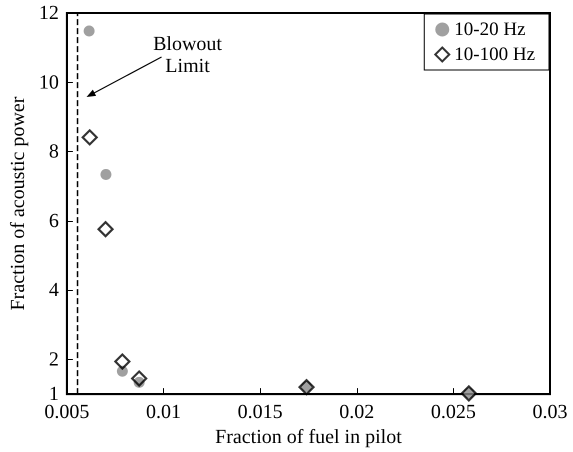 Image resolution: width=573 pixels, height=452 pixels. What do you see at coordinates (18, 203) in the screenshot?
I see `y-axis-title: Fraction of acoustic power` at bounding box center [18, 203].